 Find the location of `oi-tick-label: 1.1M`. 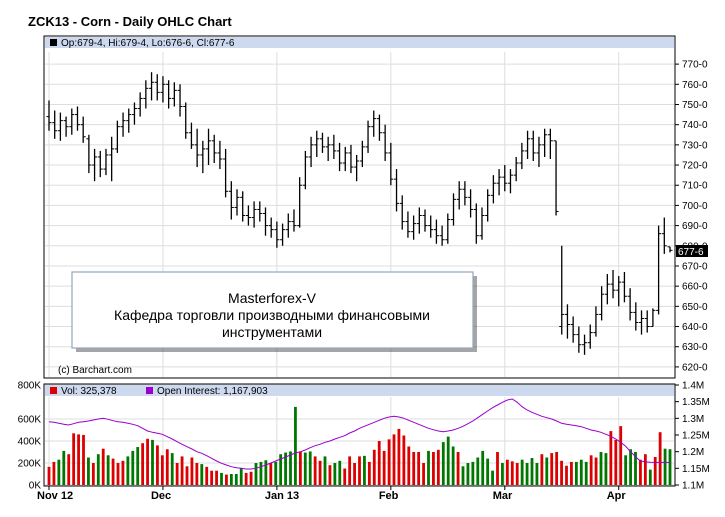

oi-tick-label: 1.1M is located at coordinates (693, 486).